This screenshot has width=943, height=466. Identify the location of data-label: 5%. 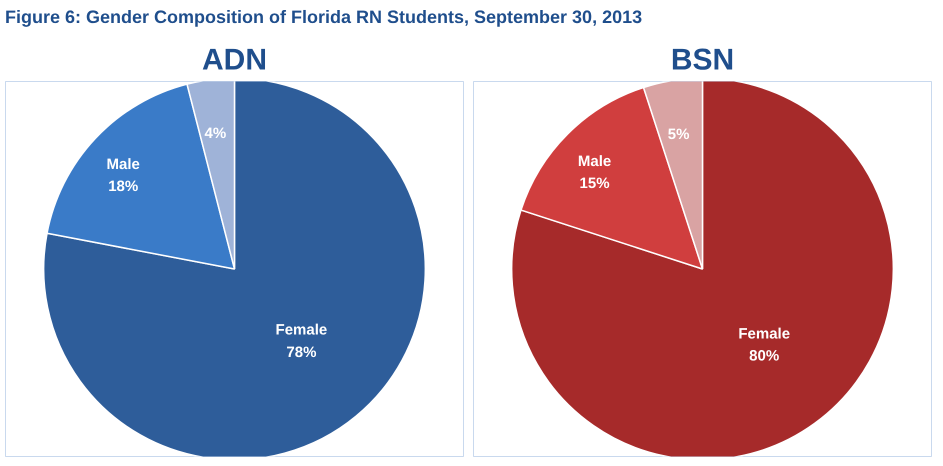
(679, 134).